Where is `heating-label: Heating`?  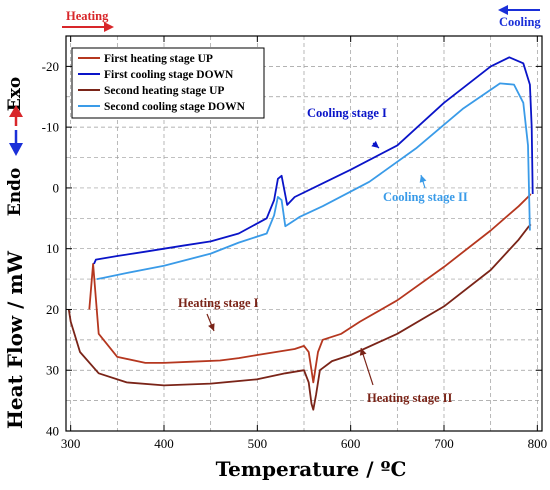
heating-label: Heating is located at coordinates (87, 16).